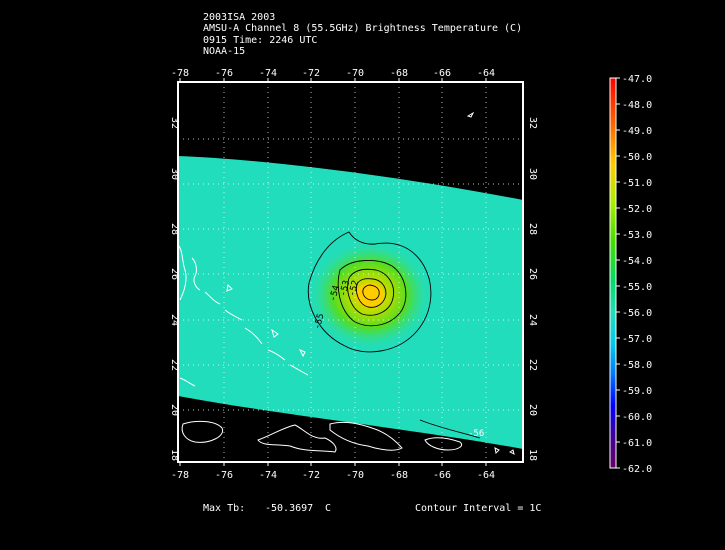 The width and height of the screenshot is (725, 550). I want to click on colorbar-tick-label: -60.0, so click(637, 417).